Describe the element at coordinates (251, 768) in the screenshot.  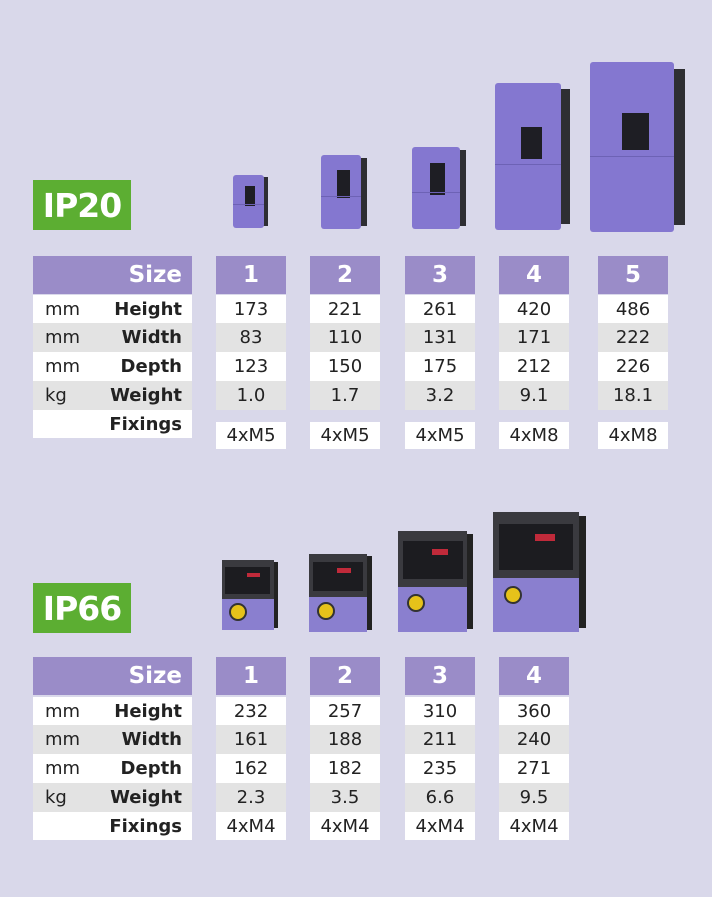
I see `spec-value: 162` at that location.